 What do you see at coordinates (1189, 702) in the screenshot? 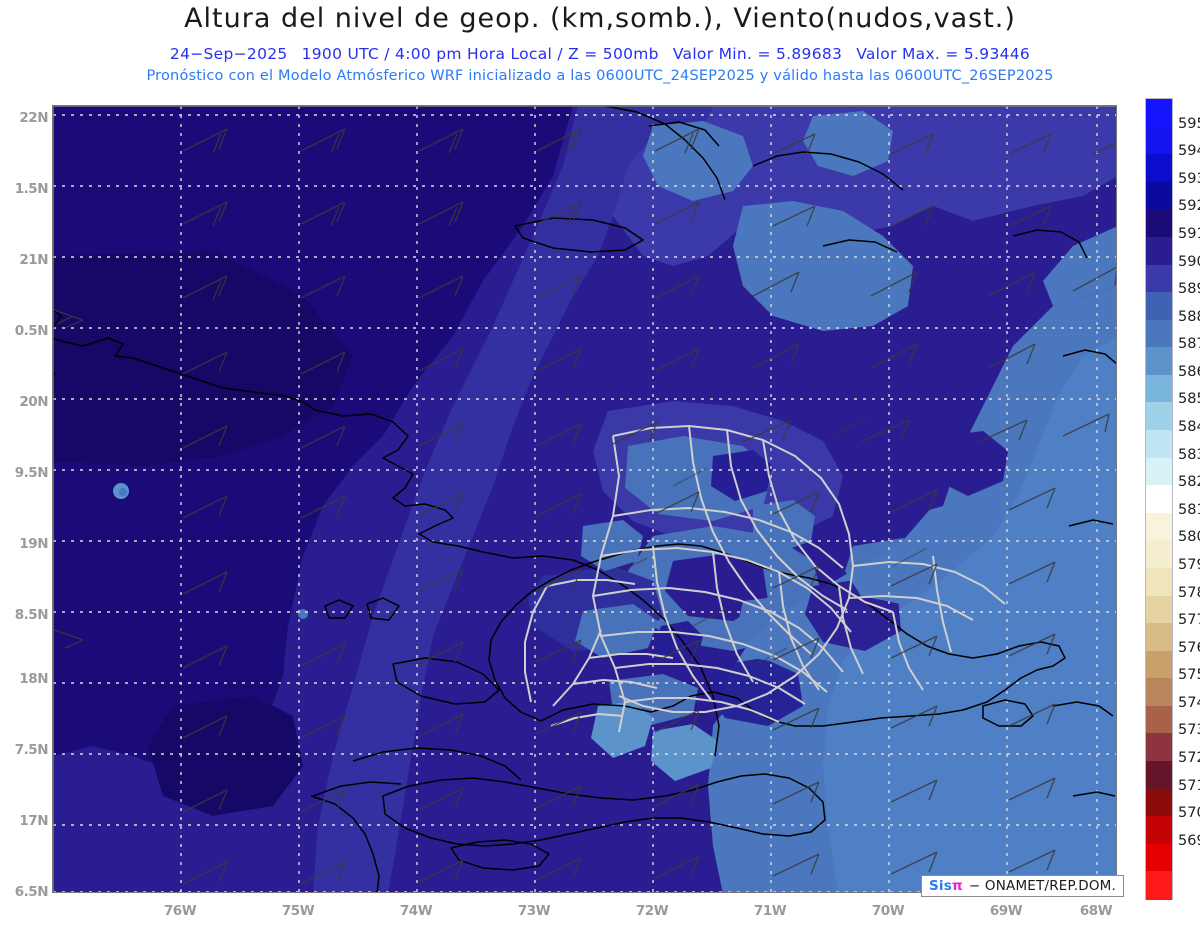
I see `colorbar-label-5740: 5740` at bounding box center [1189, 702].